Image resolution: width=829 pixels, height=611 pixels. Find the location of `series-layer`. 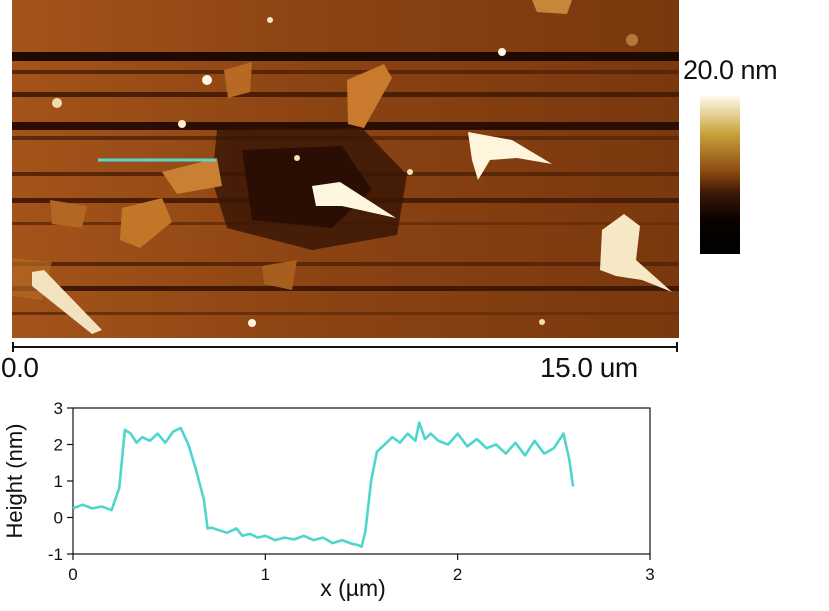

series-layer is located at coordinates (323, 484).